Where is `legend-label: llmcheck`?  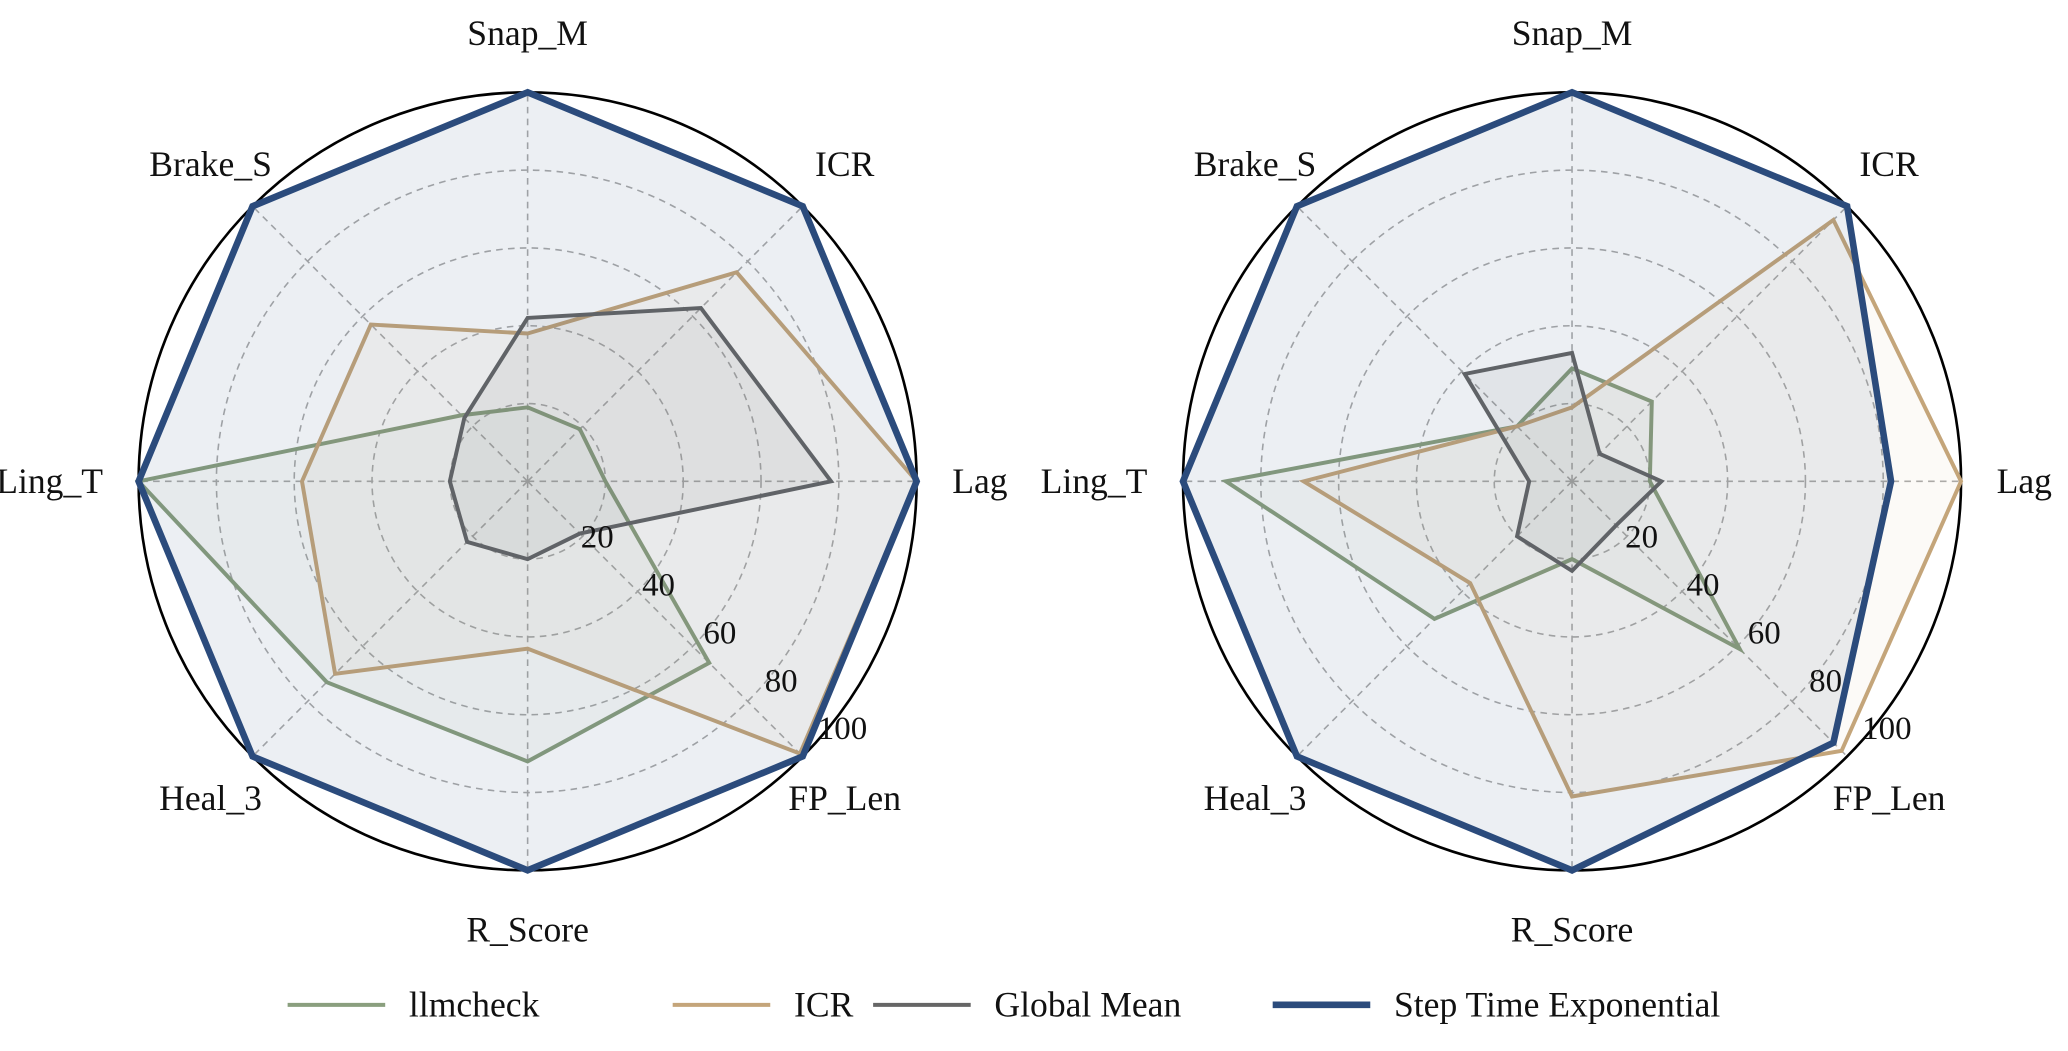
legend-label: llmcheck is located at coordinates (474, 1005).